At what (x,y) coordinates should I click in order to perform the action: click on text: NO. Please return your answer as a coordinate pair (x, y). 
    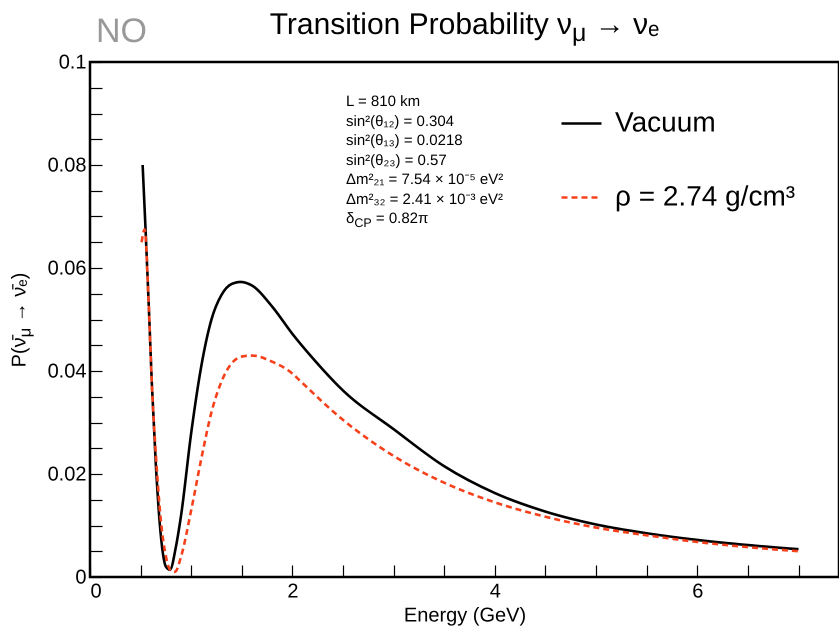
    Looking at the image, I should click on (121, 31).